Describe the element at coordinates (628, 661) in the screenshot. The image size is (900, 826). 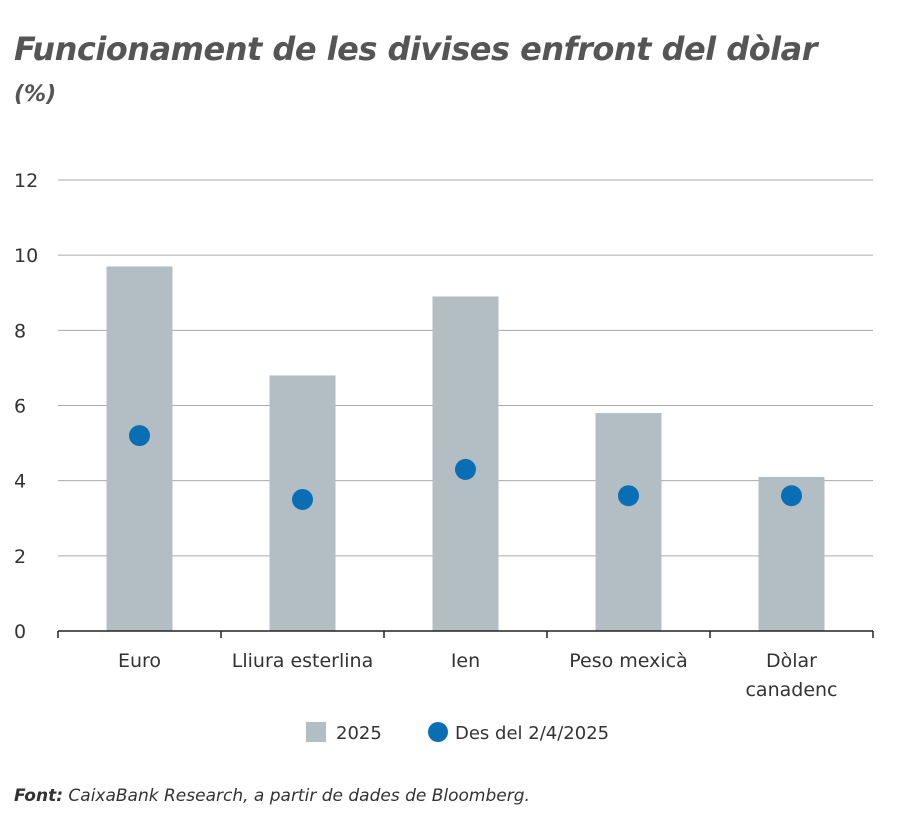
I see `x-tick-label: Peso mexicà` at that location.